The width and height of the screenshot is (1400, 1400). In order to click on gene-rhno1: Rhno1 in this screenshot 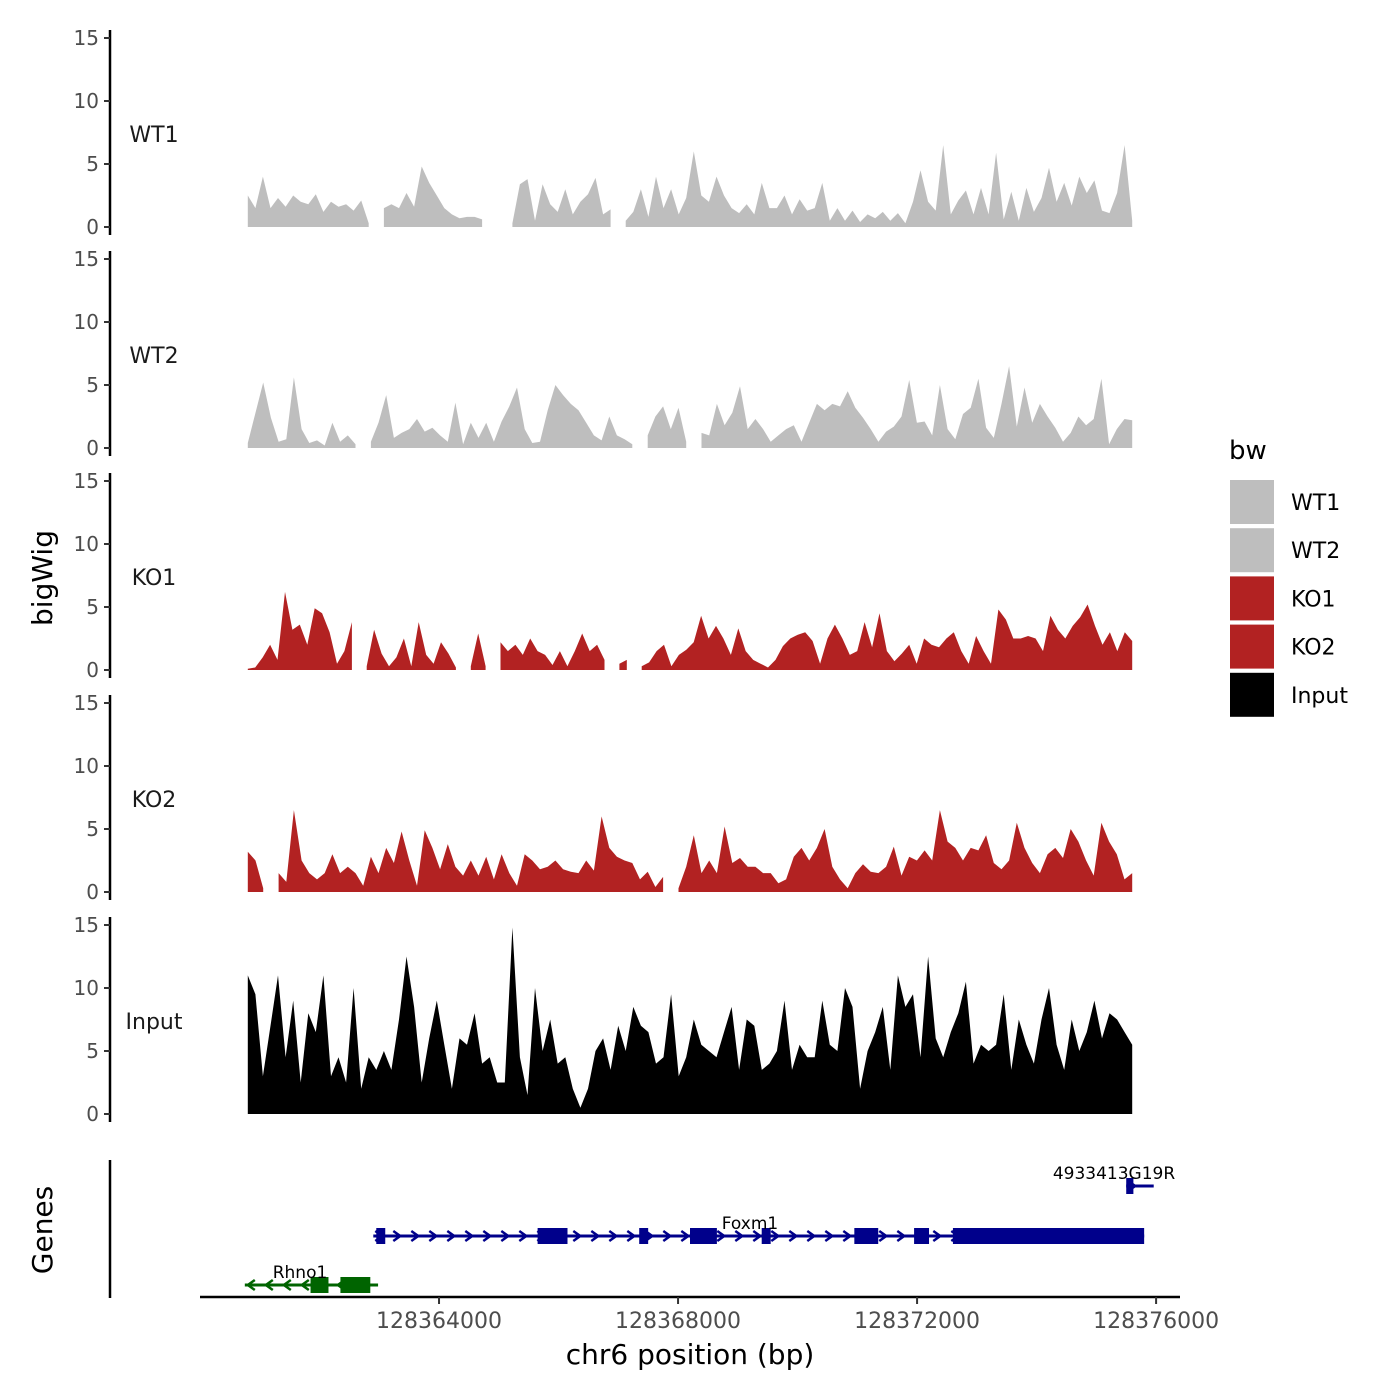, I will do `click(311, 1278)`.